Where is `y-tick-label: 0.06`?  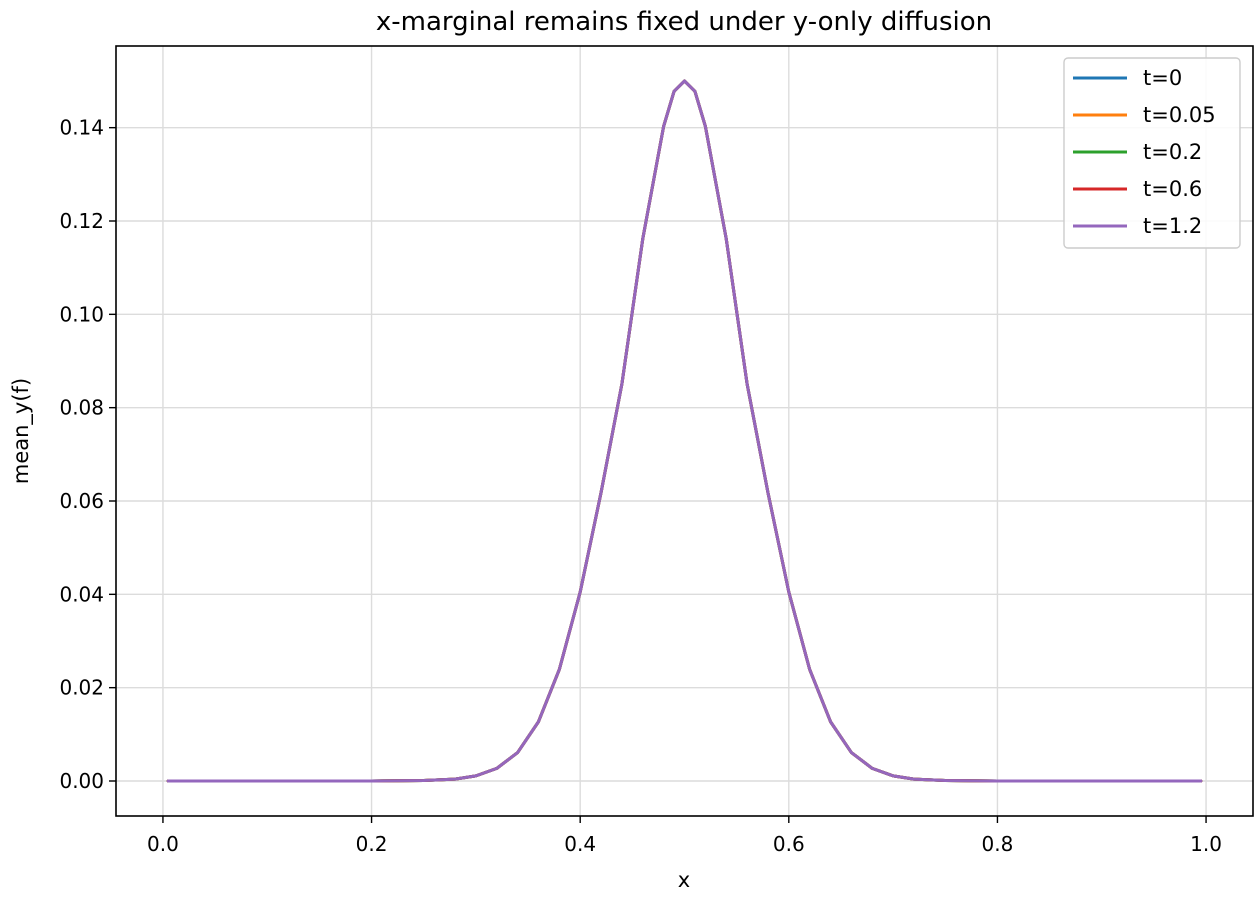
y-tick-label: 0.06 is located at coordinates (81, 501).